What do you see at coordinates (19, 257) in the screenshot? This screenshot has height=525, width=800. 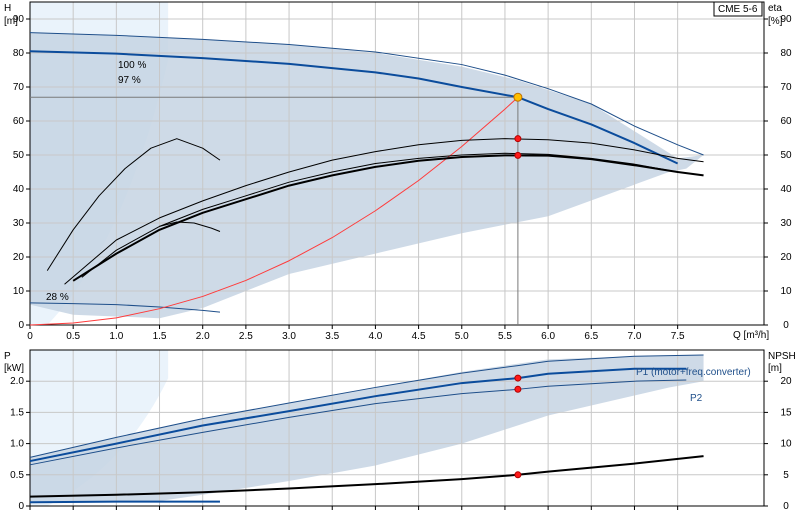 I see `top-left-tick-label-2: 20` at bounding box center [19, 257].